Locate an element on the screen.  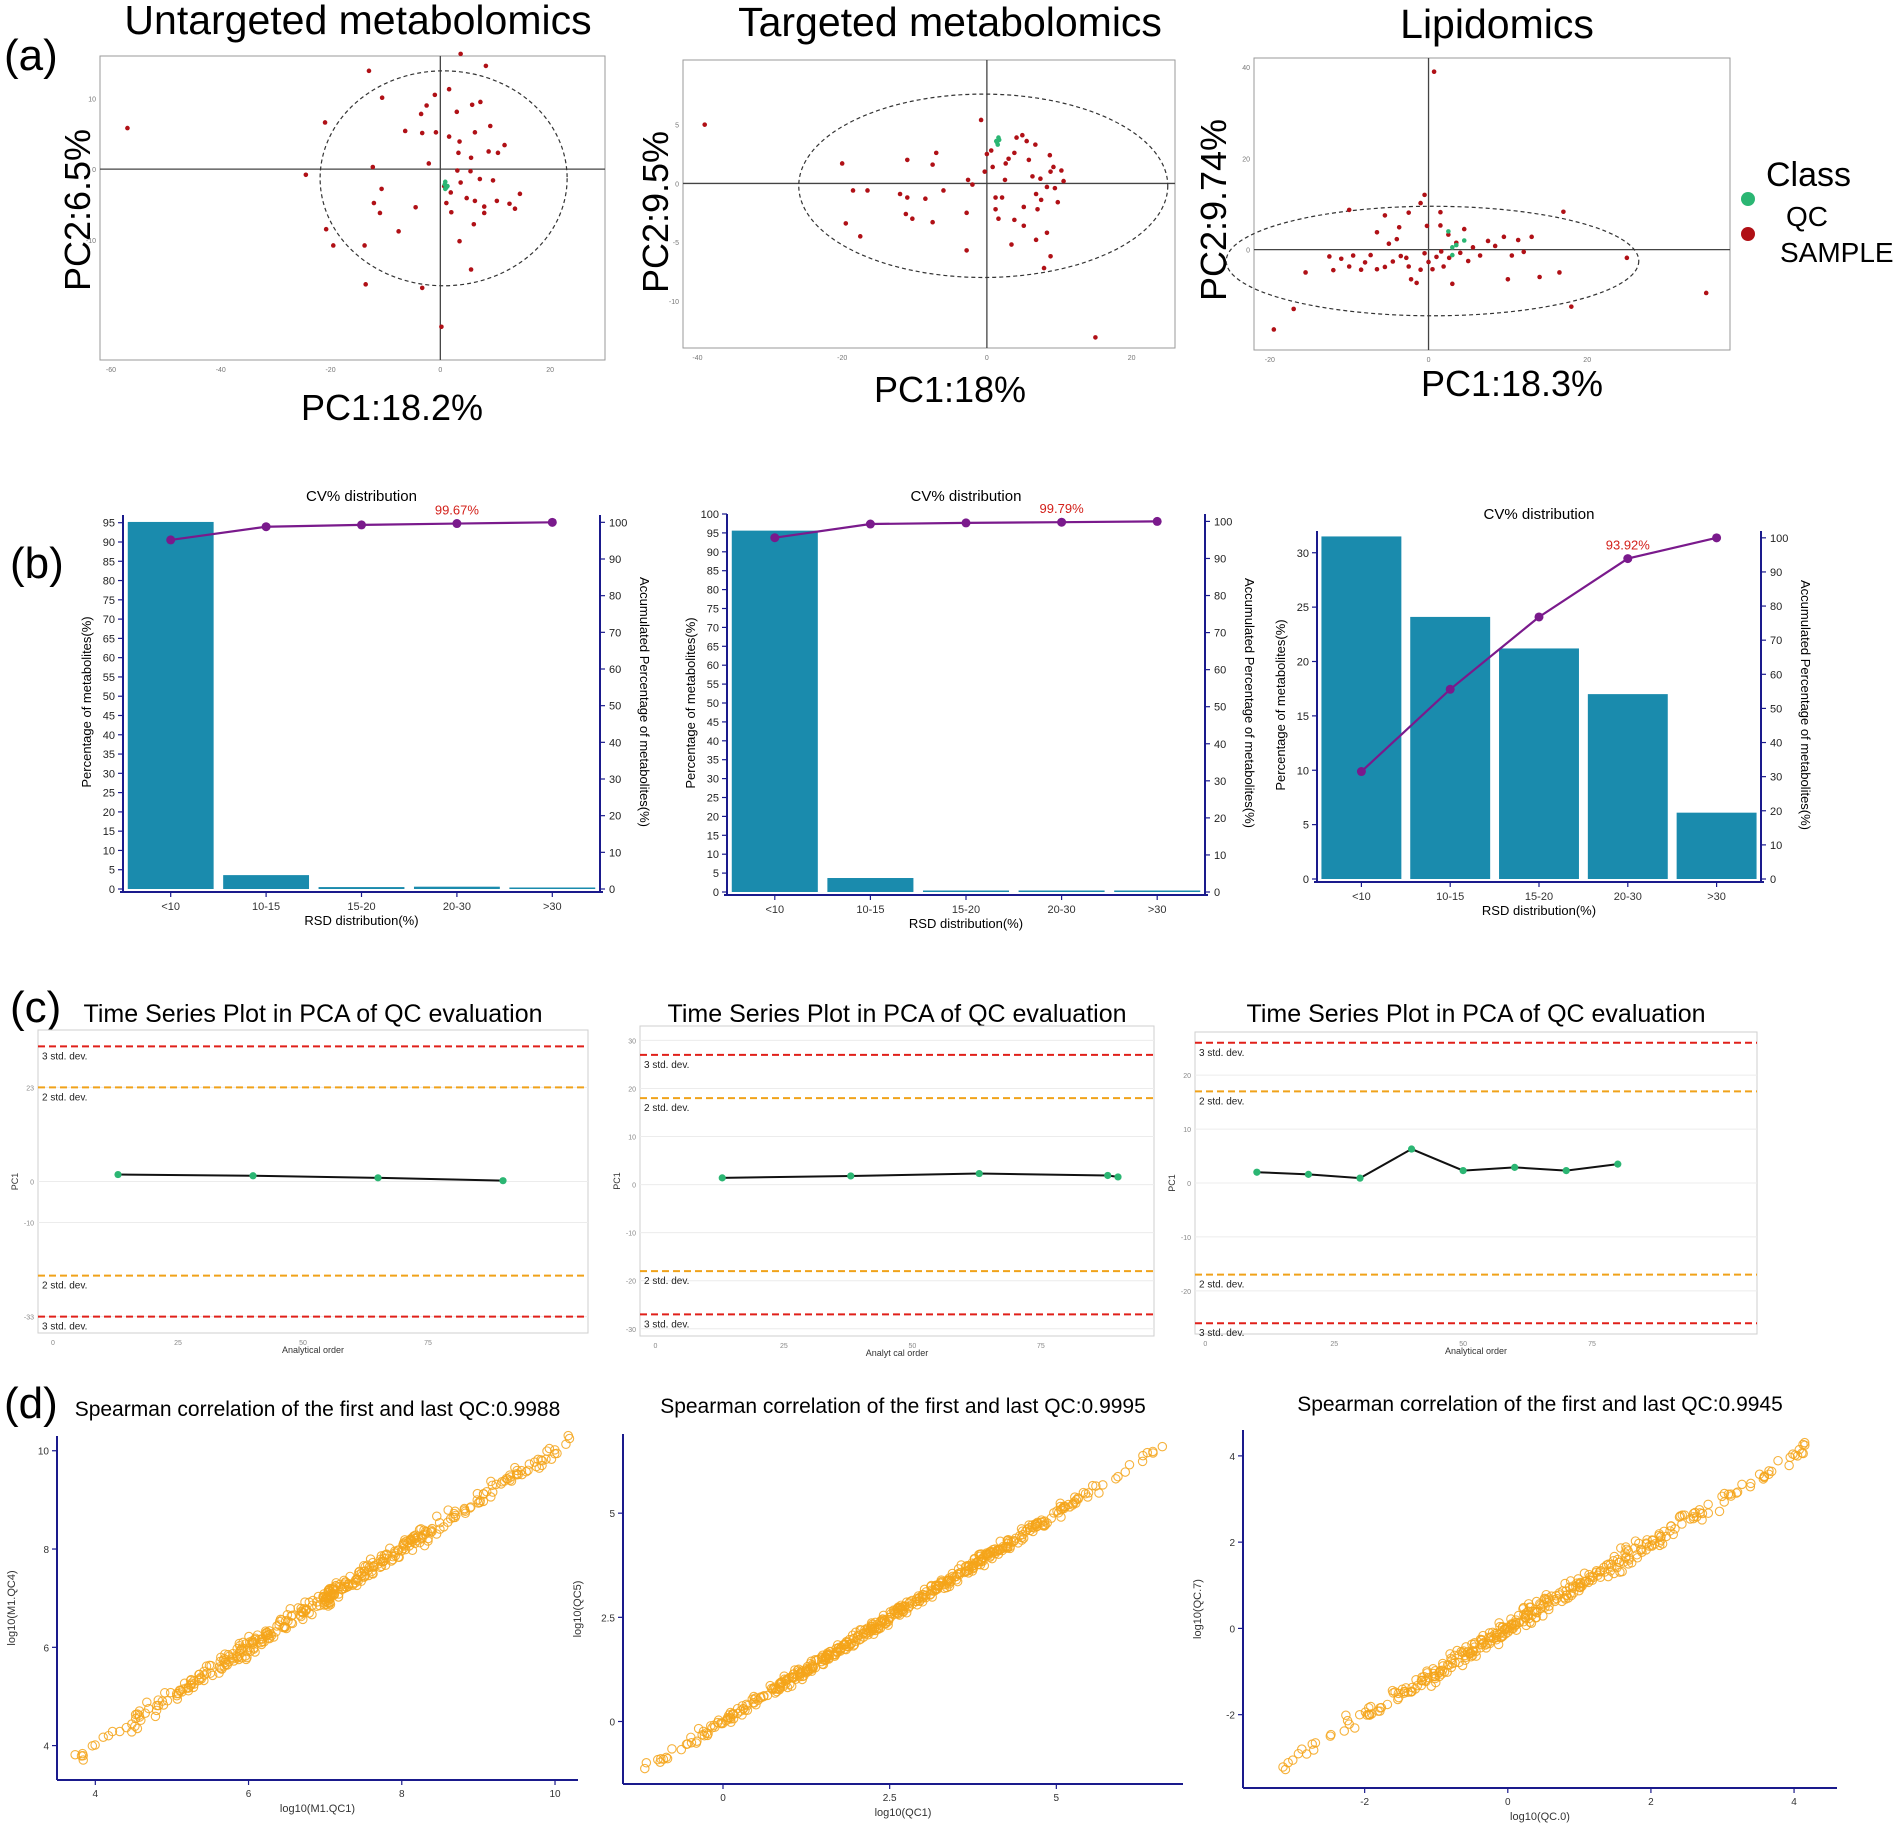
y2-tick-label: 30 is located at coordinates (1220, 782).